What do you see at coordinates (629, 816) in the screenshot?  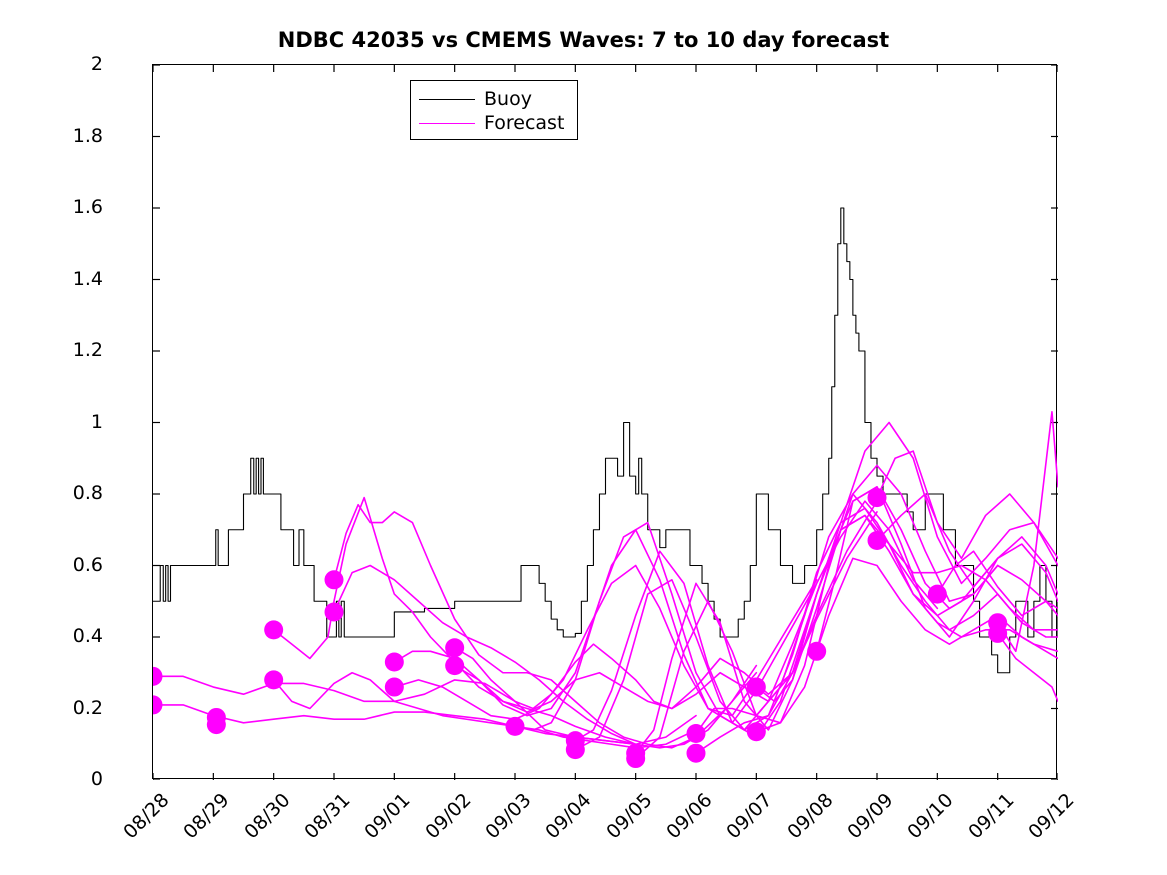 I see `x-axis-tick-label: 09/05` at bounding box center [629, 816].